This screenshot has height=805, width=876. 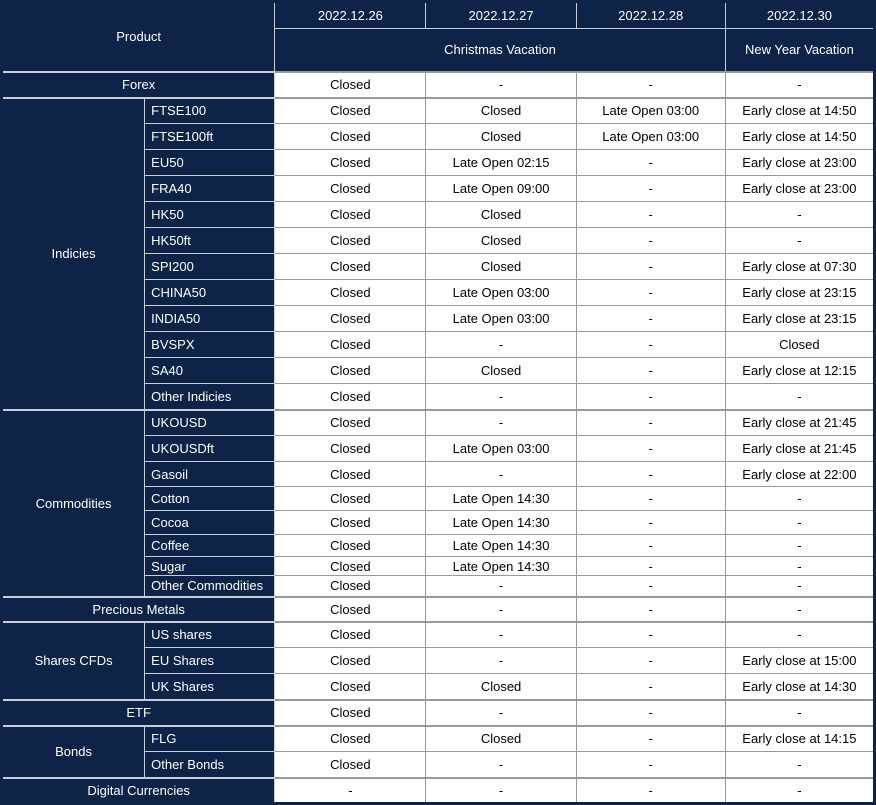 What do you see at coordinates (210, 660) in the screenshot?
I see `product-cell: EU Shares` at bounding box center [210, 660].